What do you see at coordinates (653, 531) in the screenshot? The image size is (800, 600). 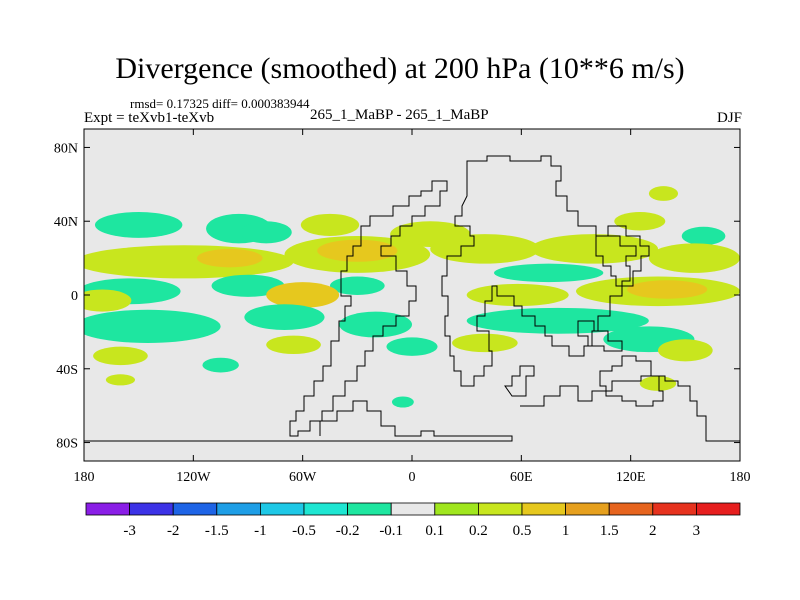 I see `colorbar-label: 2` at bounding box center [653, 531].